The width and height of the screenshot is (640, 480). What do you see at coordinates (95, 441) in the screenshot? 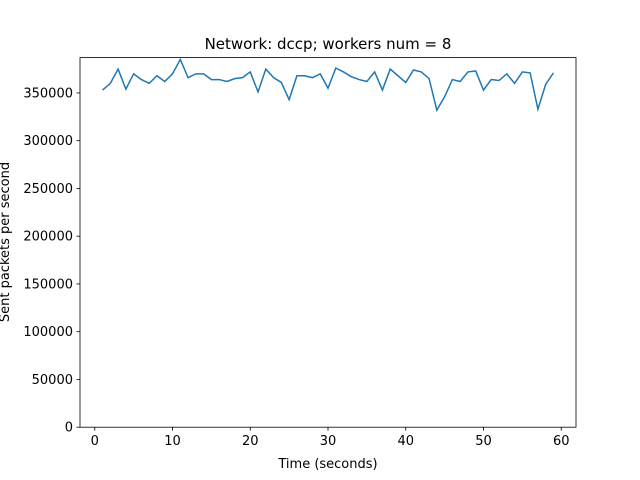
I see `x-tick-label: 0` at bounding box center [95, 441].